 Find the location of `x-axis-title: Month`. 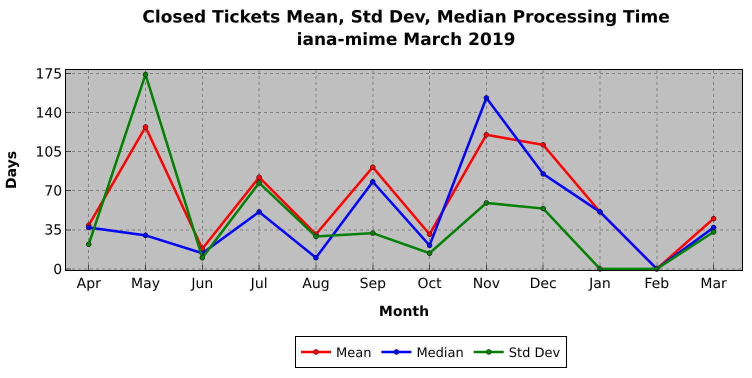

x-axis-title: Month is located at coordinates (404, 312).